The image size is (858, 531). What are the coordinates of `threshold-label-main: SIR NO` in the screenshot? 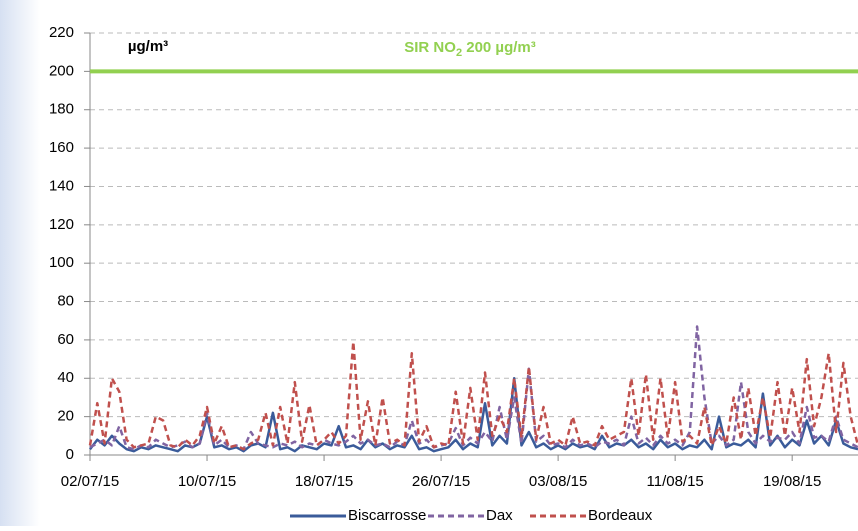 It's located at (430, 47).